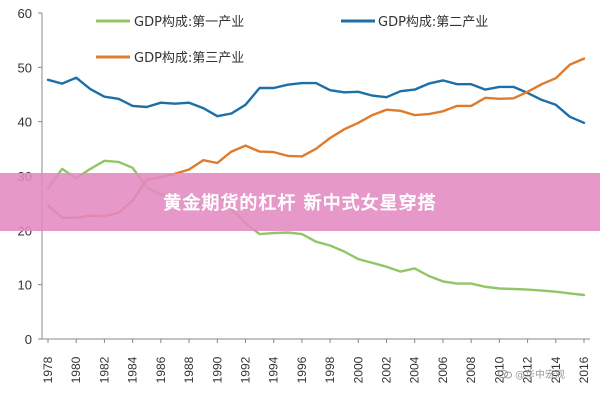  Describe the element at coordinates (330, 369) in the screenshot. I see `x-tick-label: 1998` at that location.